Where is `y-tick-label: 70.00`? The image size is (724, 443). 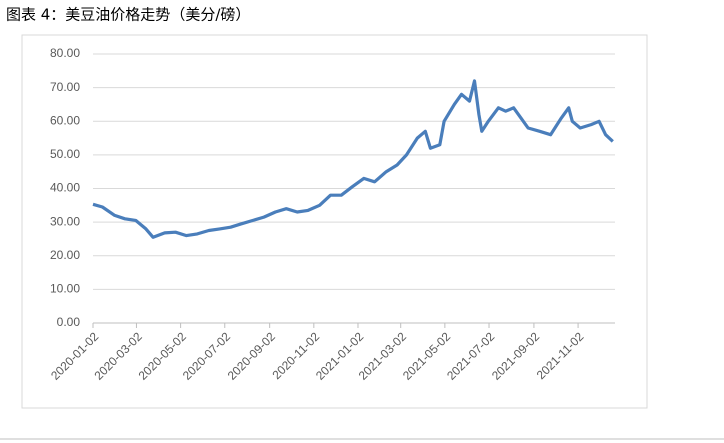 y-tick-label: 70.00 is located at coordinates (65, 87).